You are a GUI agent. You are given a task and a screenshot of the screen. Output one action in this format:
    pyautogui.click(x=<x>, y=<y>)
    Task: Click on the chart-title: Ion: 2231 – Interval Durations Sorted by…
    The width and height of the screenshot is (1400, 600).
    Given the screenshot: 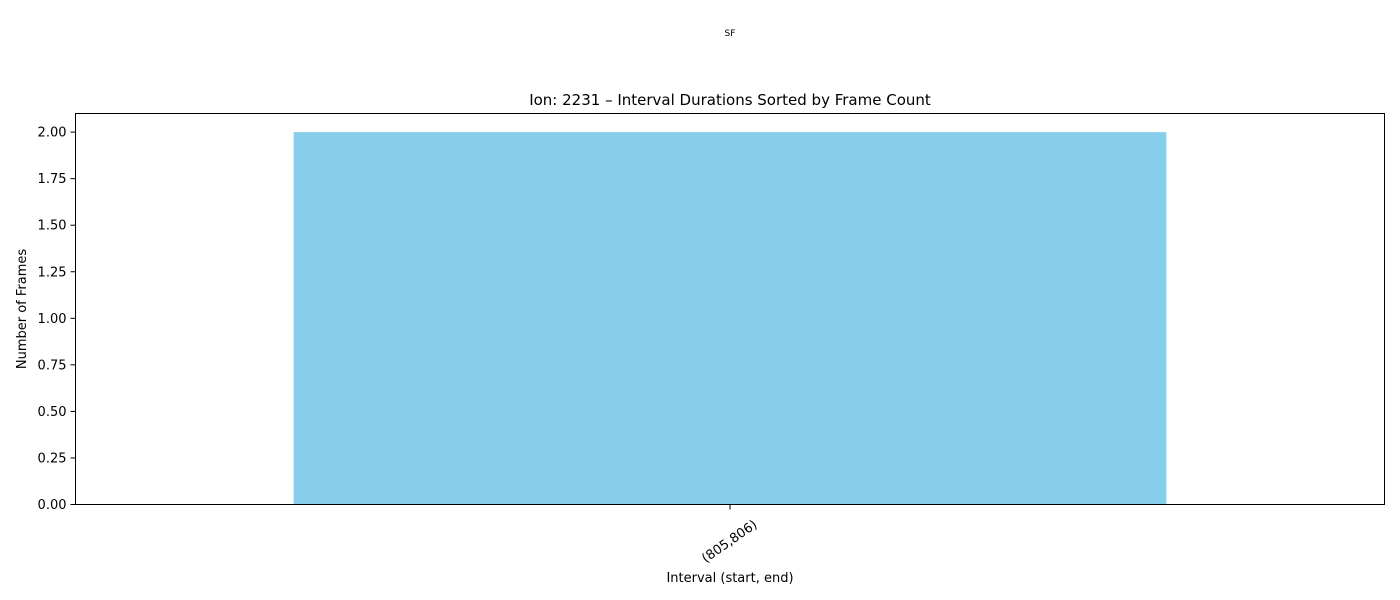 What is the action you would take?
    pyautogui.click(x=730, y=100)
    